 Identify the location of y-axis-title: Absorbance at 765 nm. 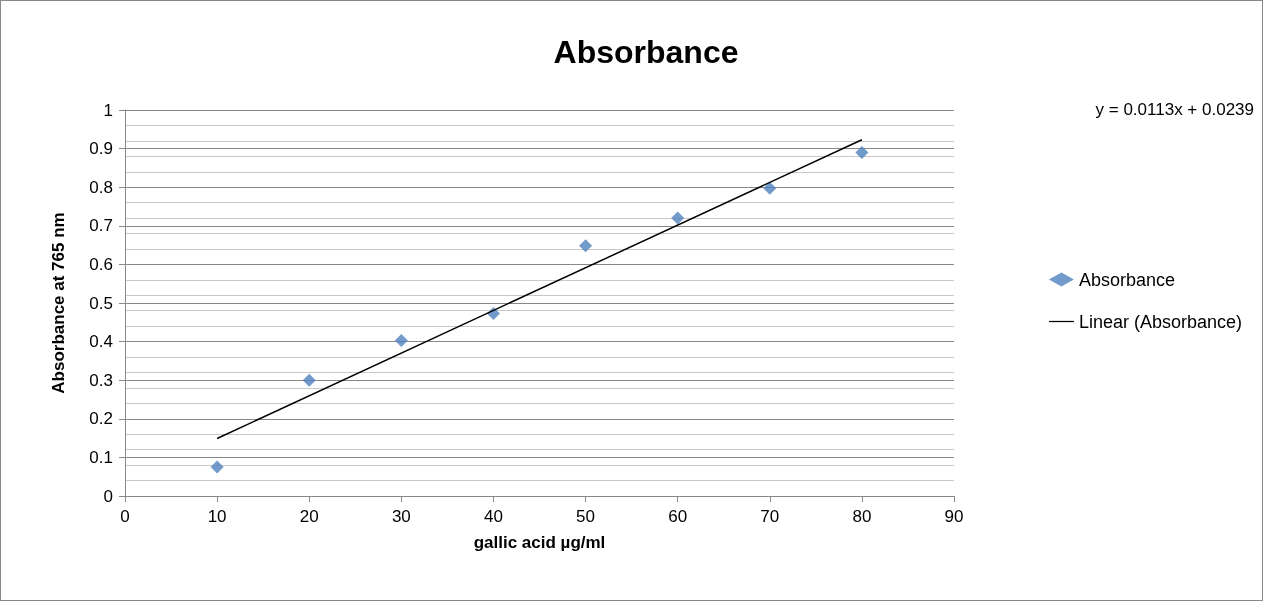
(58, 303).